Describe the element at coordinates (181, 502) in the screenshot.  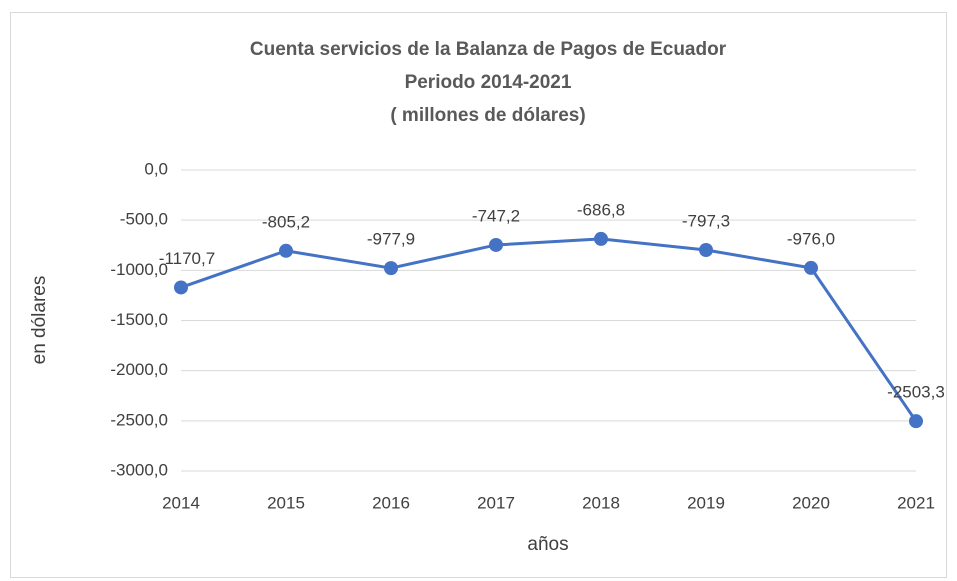
I see `x-tick-label: 2014` at that location.